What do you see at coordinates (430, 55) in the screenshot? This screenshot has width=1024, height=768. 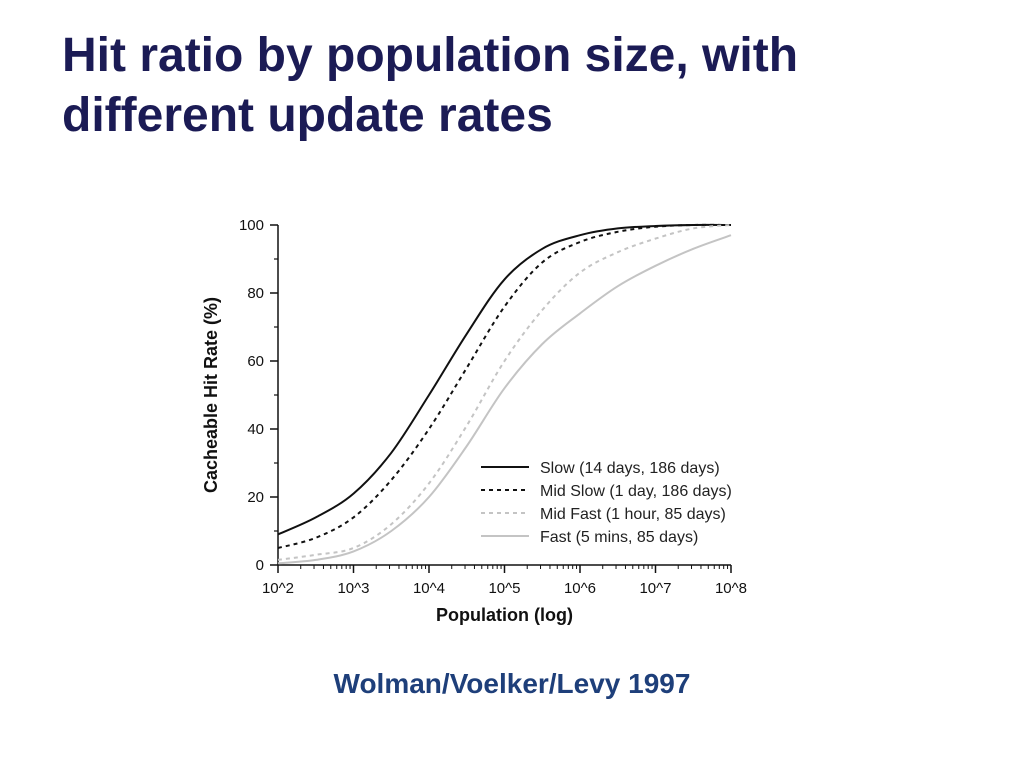 I see `slide-title-line-1: Hit ratio by population size, with` at bounding box center [430, 55].